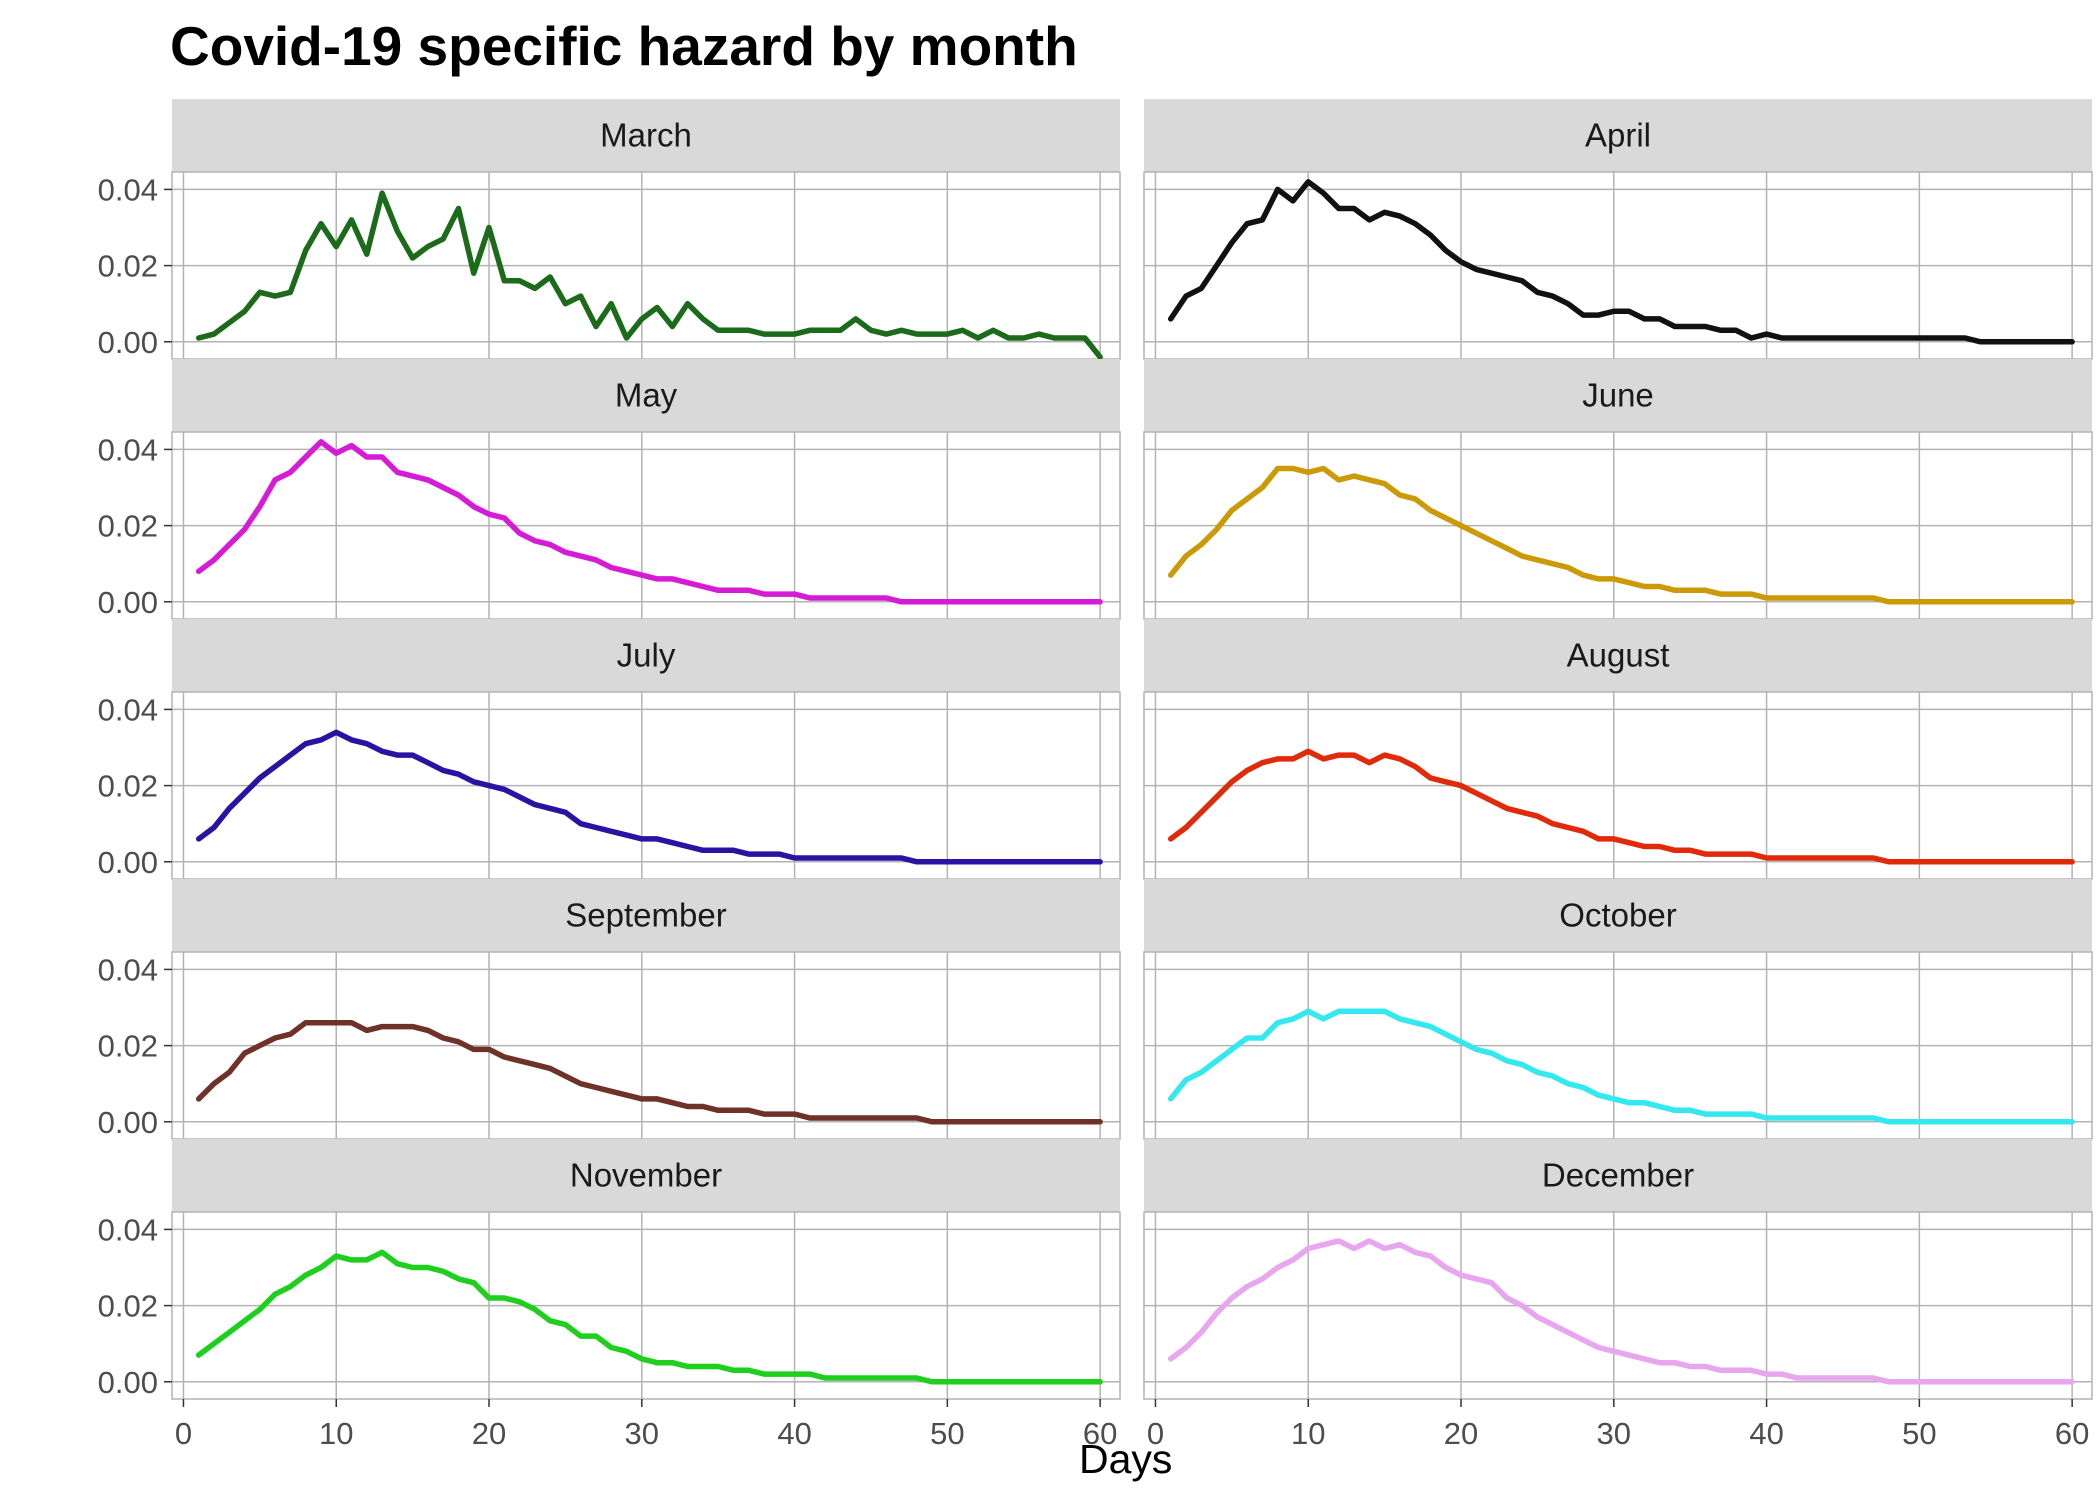  I want to click on facet-strip-label: April, so click(1618, 135).